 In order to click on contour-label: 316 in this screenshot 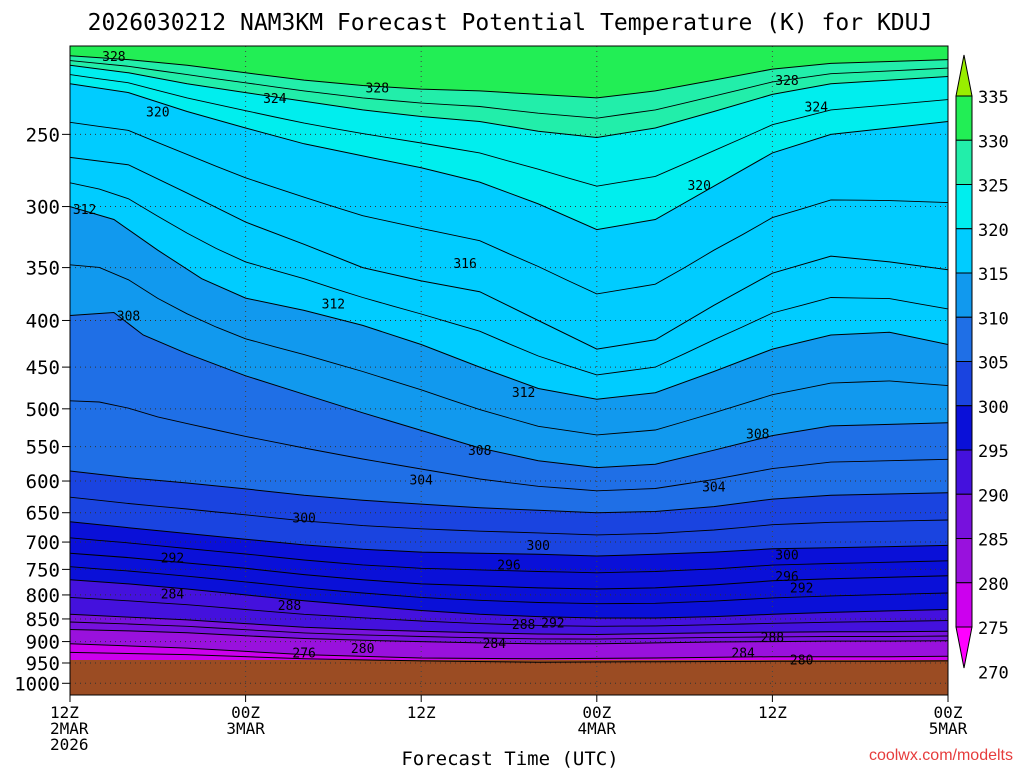, I will do `click(464, 264)`.